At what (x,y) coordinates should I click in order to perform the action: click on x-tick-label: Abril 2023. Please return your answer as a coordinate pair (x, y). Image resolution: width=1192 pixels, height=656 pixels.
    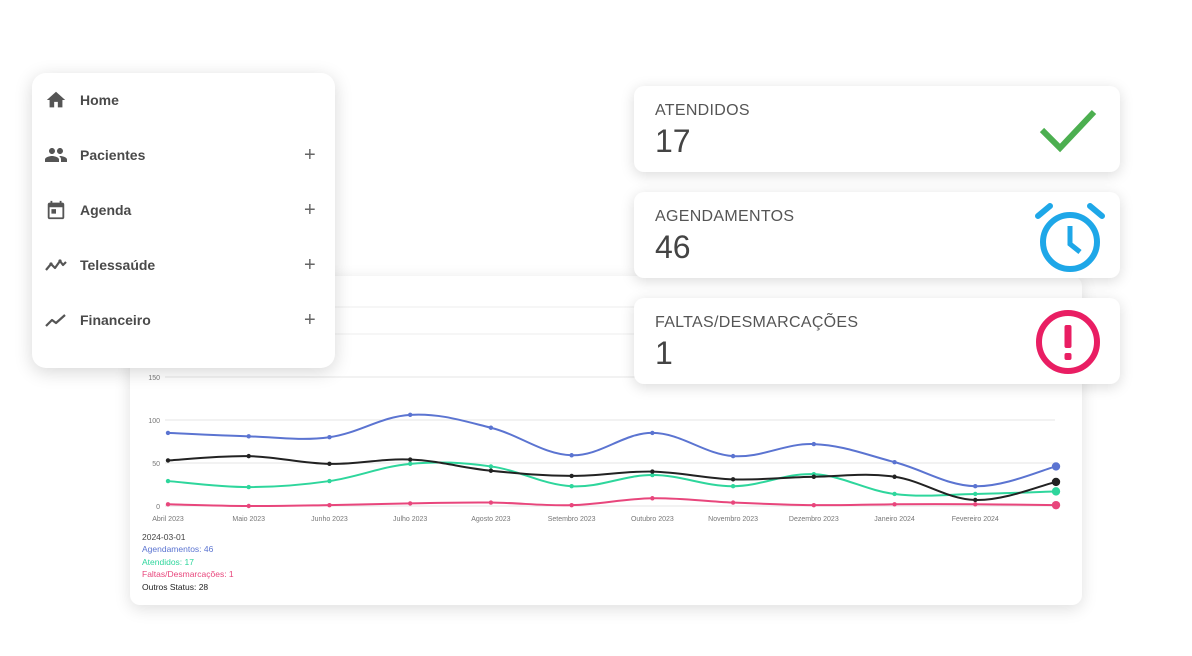
    Looking at the image, I should click on (168, 519).